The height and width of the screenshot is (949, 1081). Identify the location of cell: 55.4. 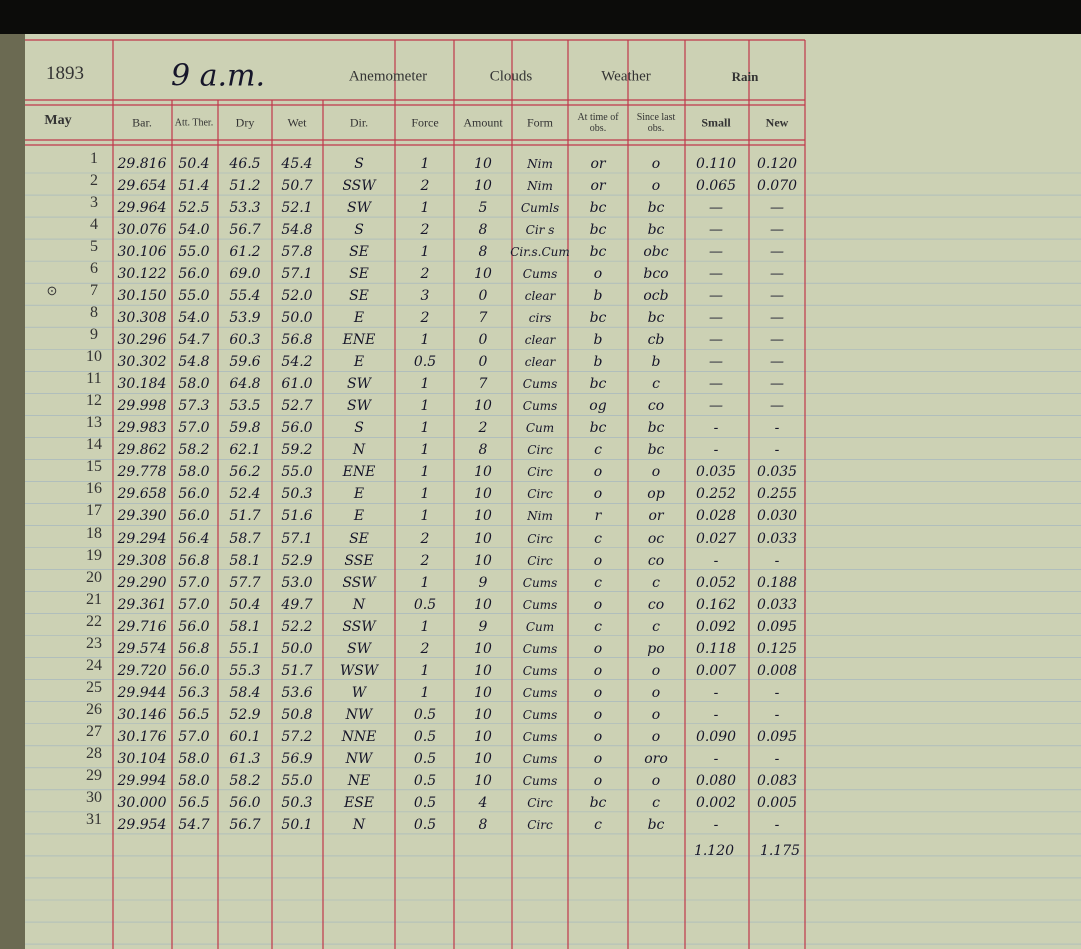
(245, 296).